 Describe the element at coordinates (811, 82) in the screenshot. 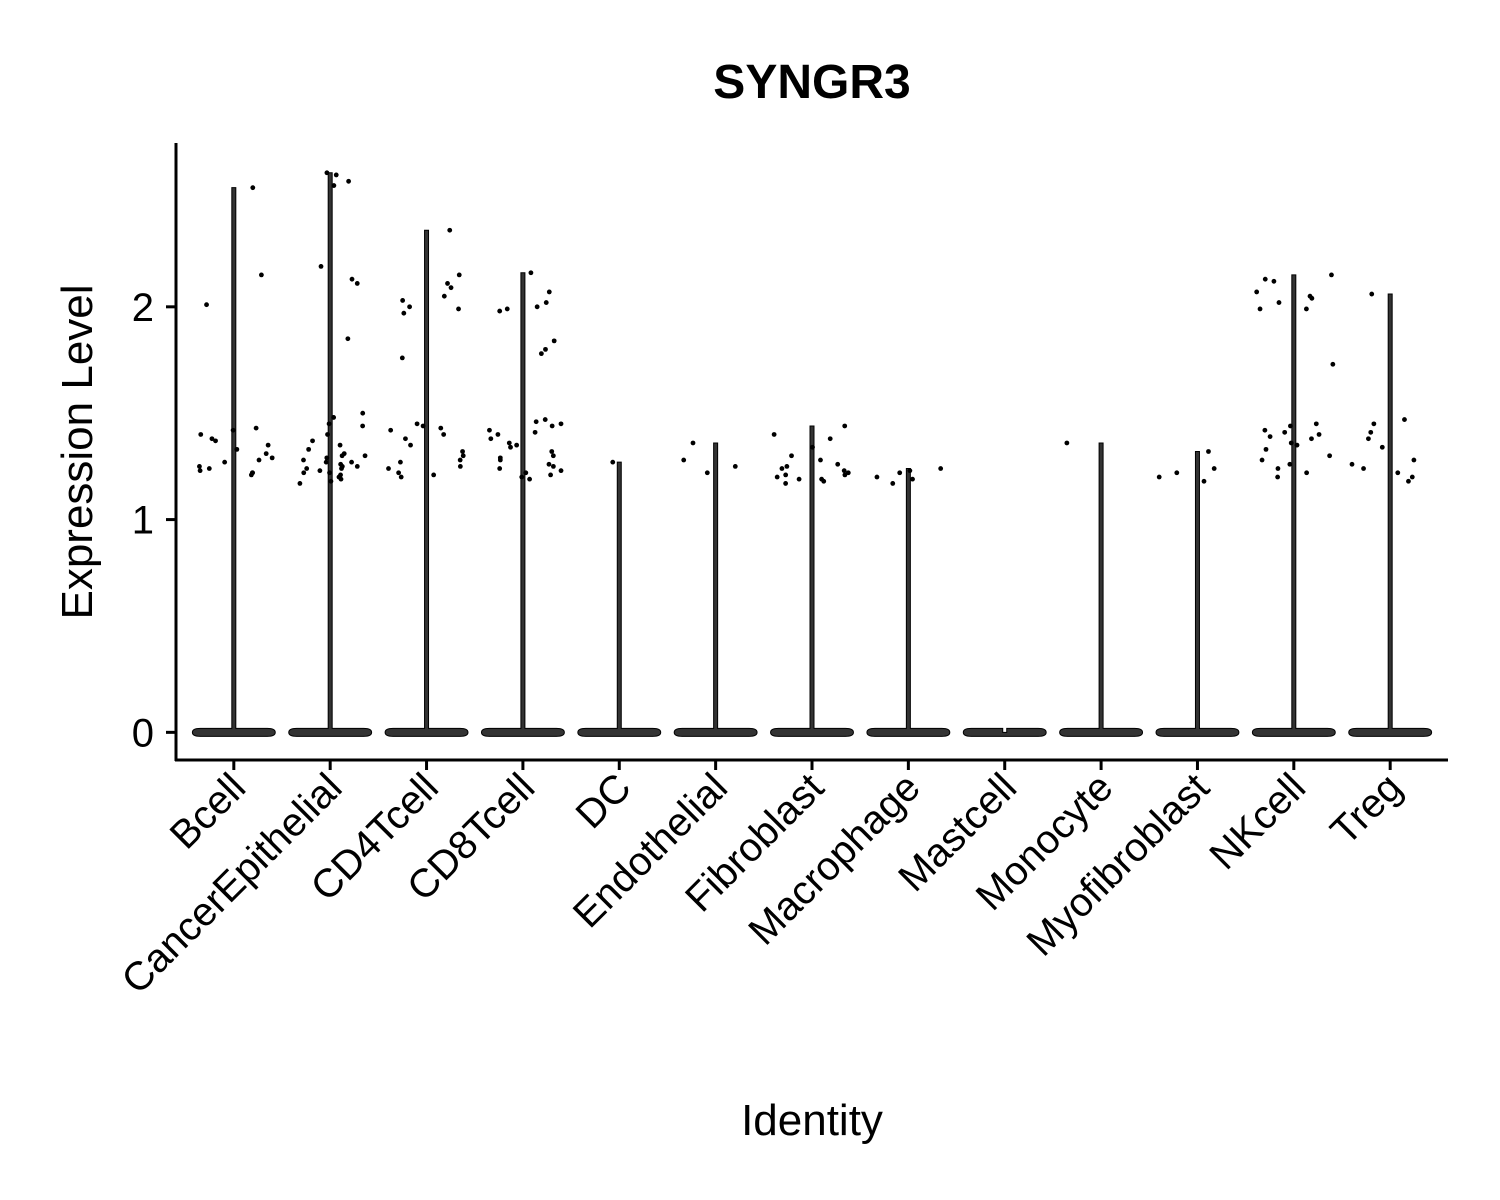

I see `chart-title: SYNGR3` at that location.